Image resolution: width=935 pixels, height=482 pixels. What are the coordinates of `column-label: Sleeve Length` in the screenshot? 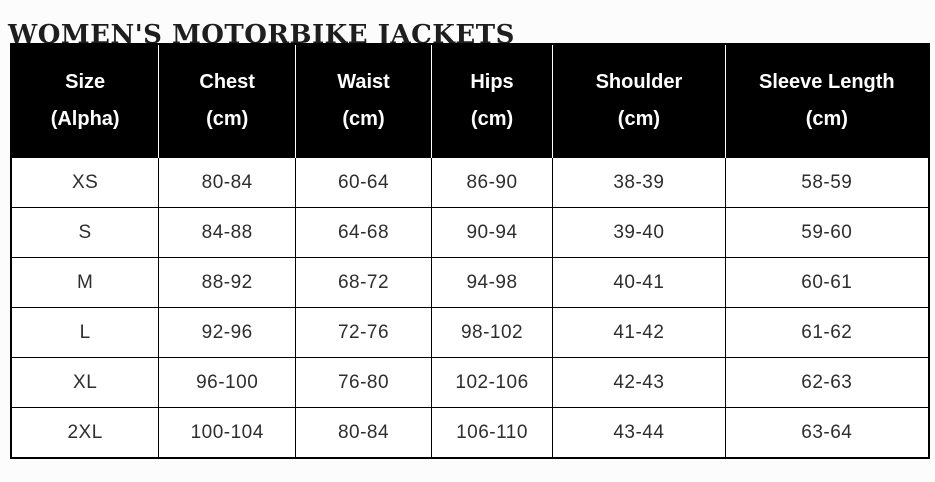 It's located at (827, 82).